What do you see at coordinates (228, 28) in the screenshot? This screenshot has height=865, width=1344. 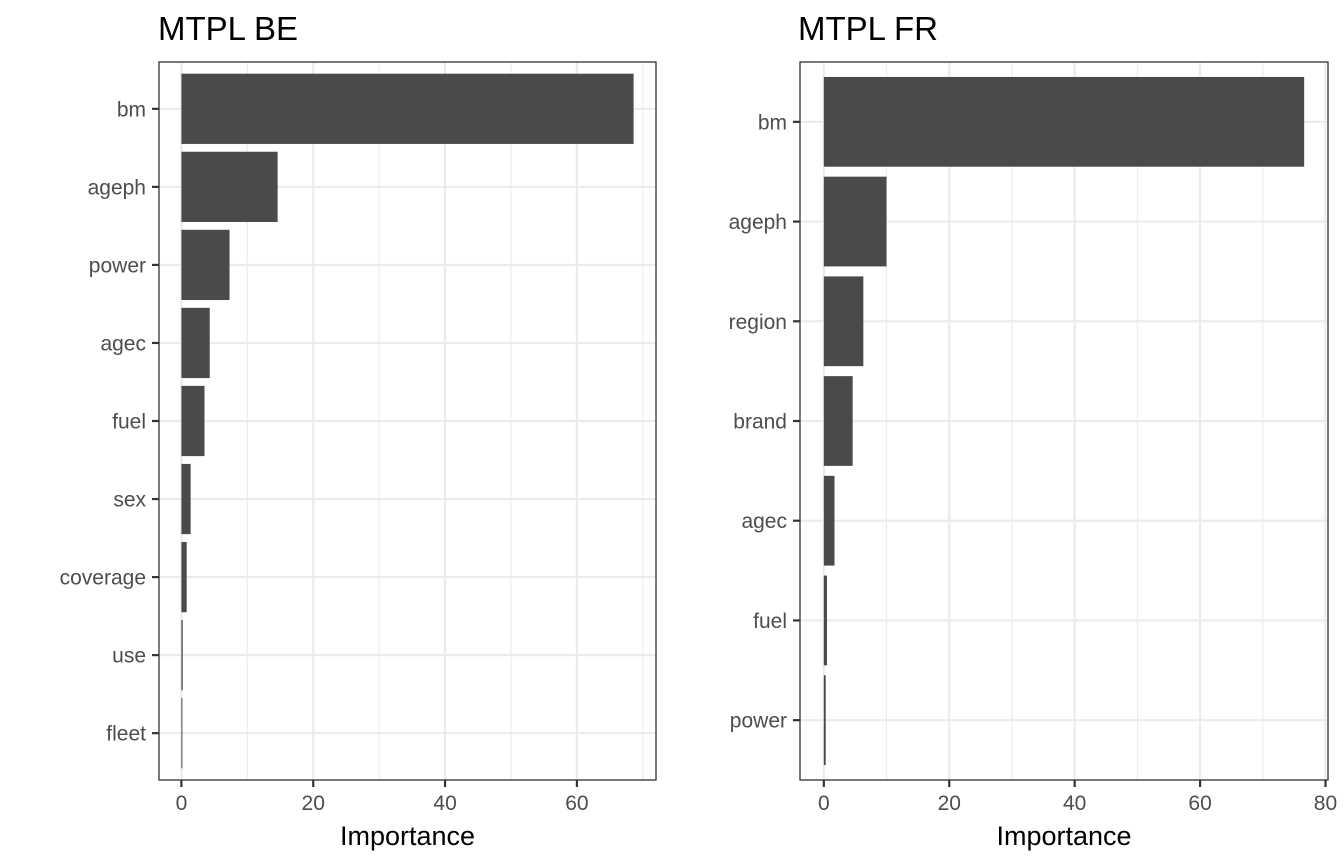 I see `panel-title: MTPL BE` at bounding box center [228, 28].